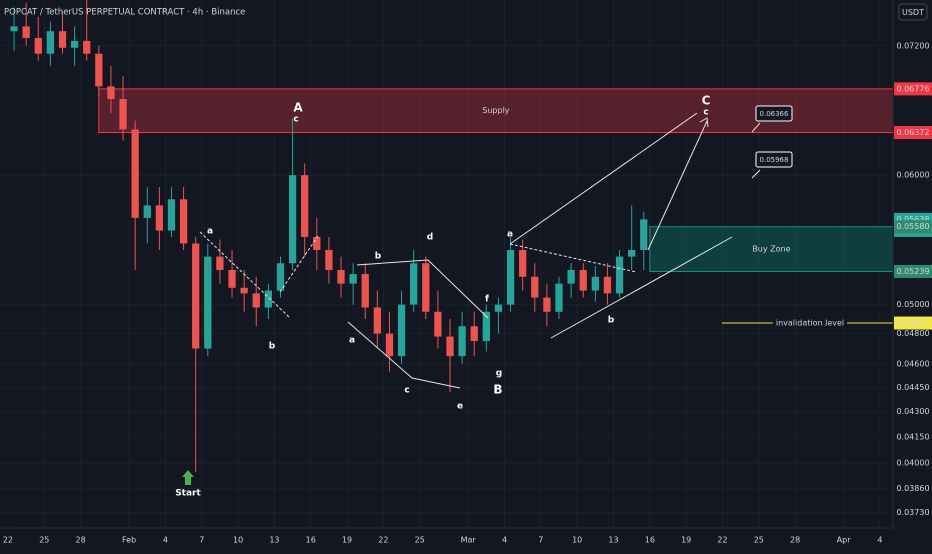  Describe the element at coordinates (496, 110) in the screenshot. I see `zone-label: Supply` at that location.